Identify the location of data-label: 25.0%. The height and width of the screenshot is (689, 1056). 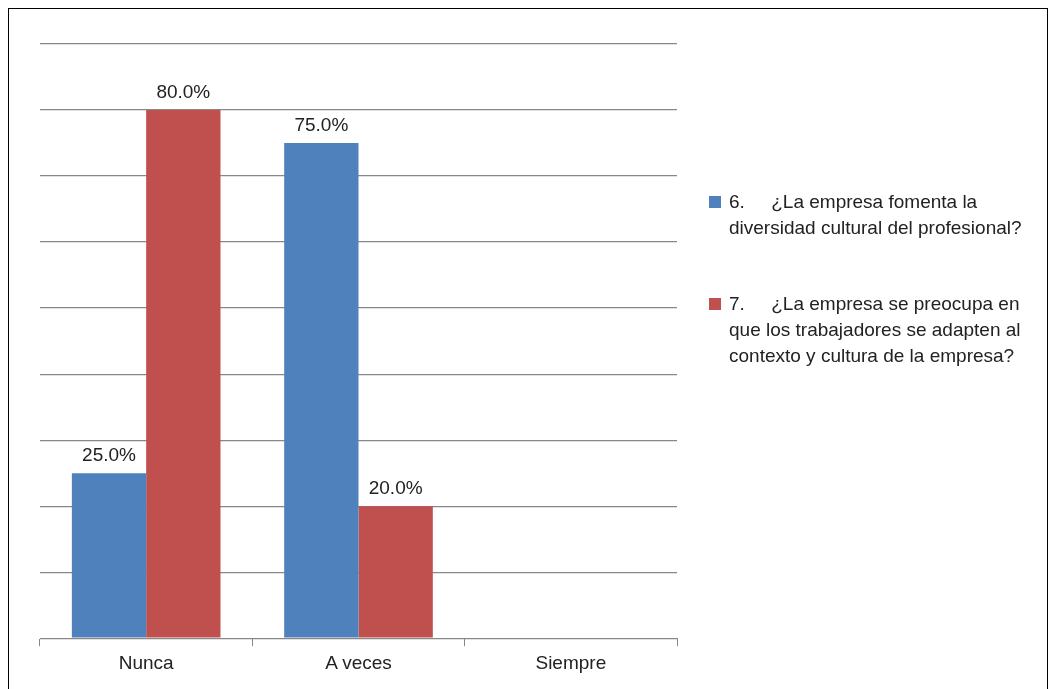
(109, 454).